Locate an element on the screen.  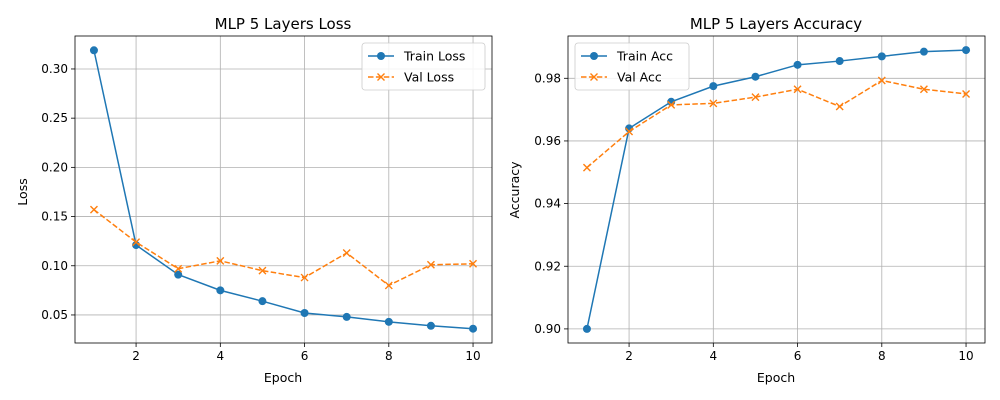
accuracy-x-tick-label: 2 is located at coordinates (629, 356).